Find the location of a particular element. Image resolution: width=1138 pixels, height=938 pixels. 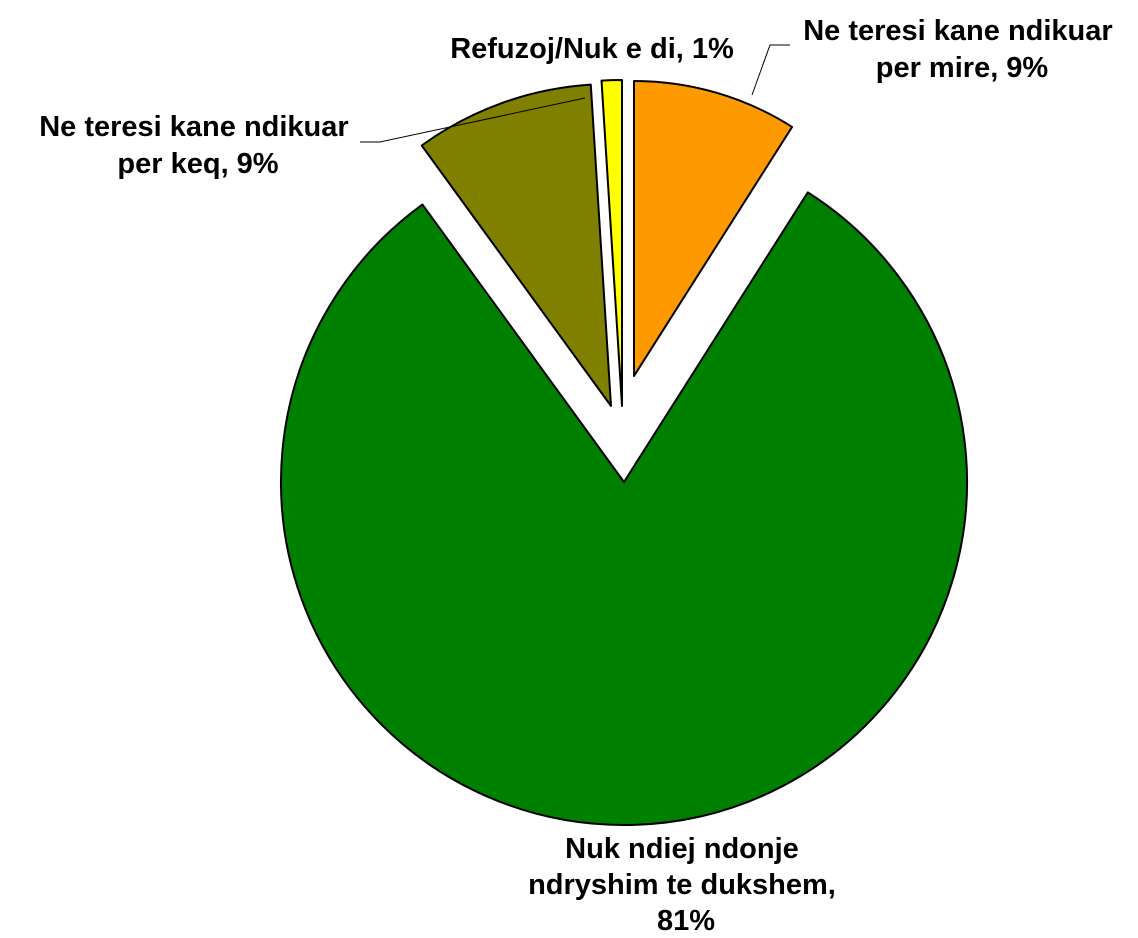

leader-line-mire is located at coordinates (770, 70).